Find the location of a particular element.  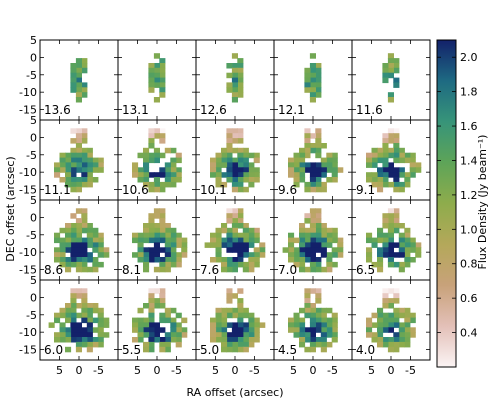

colorbar-tick-label: 2.0 is located at coordinates (469, 57).